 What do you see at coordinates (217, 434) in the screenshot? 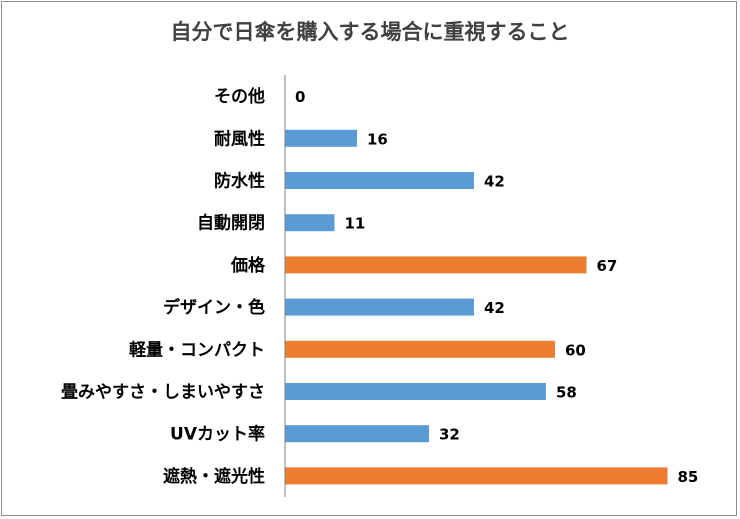
I see `category-label-8: UVカット率` at bounding box center [217, 434].